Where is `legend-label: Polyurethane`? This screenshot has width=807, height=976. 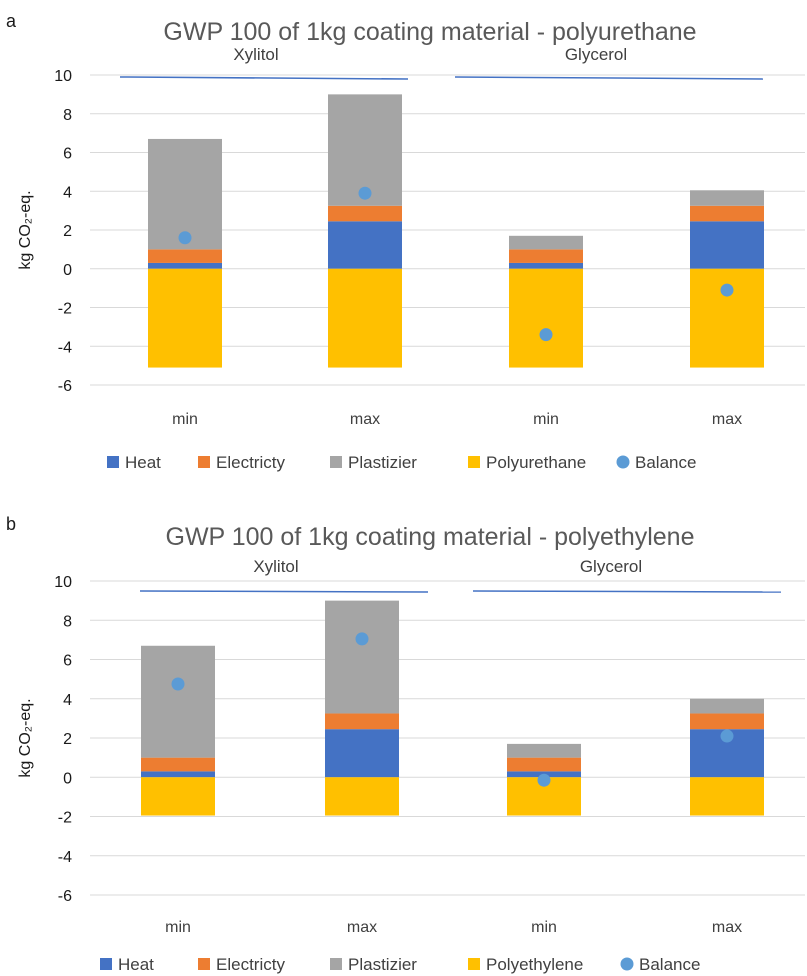 legend-label: Polyurethane is located at coordinates (536, 462).